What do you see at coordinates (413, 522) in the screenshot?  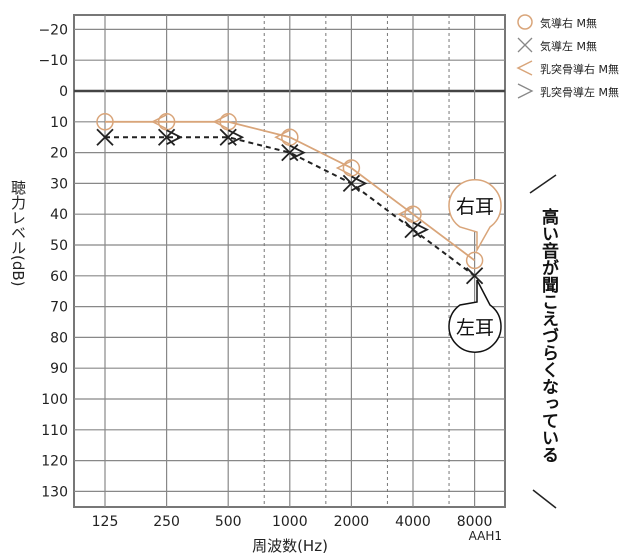 I see `x-tick-label: 4000` at bounding box center [413, 522].